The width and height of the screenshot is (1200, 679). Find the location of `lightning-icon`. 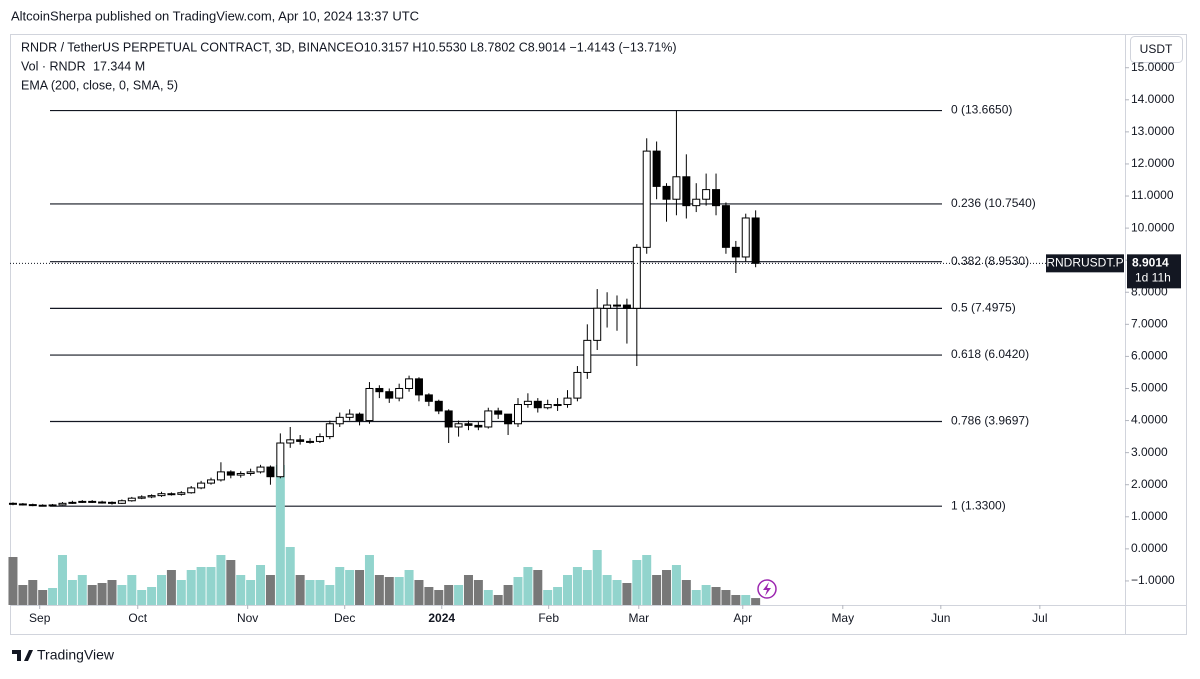

lightning-icon is located at coordinates (767, 589).